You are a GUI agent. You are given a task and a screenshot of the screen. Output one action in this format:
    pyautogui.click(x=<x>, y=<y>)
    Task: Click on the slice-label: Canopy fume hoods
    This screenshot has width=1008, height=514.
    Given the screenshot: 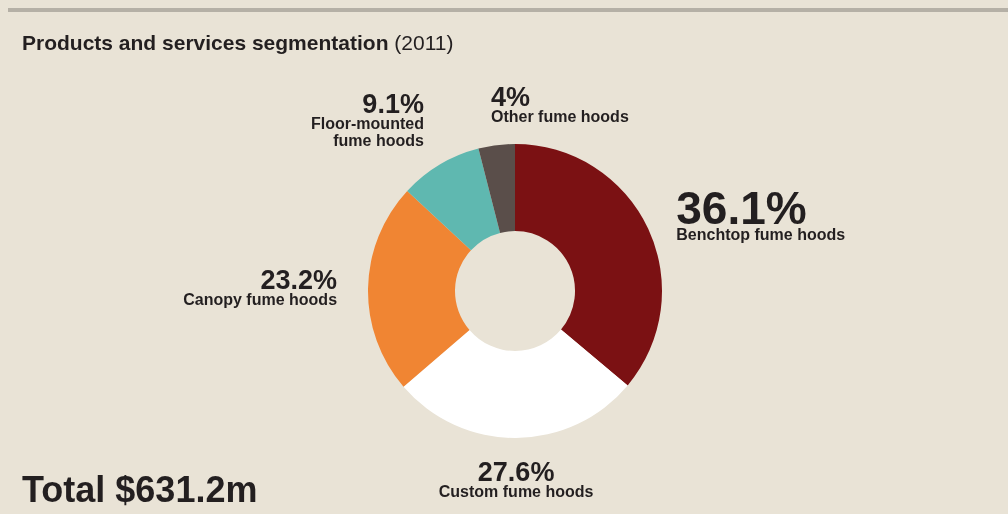 What is the action you would take?
    pyautogui.click(x=260, y=300)
    